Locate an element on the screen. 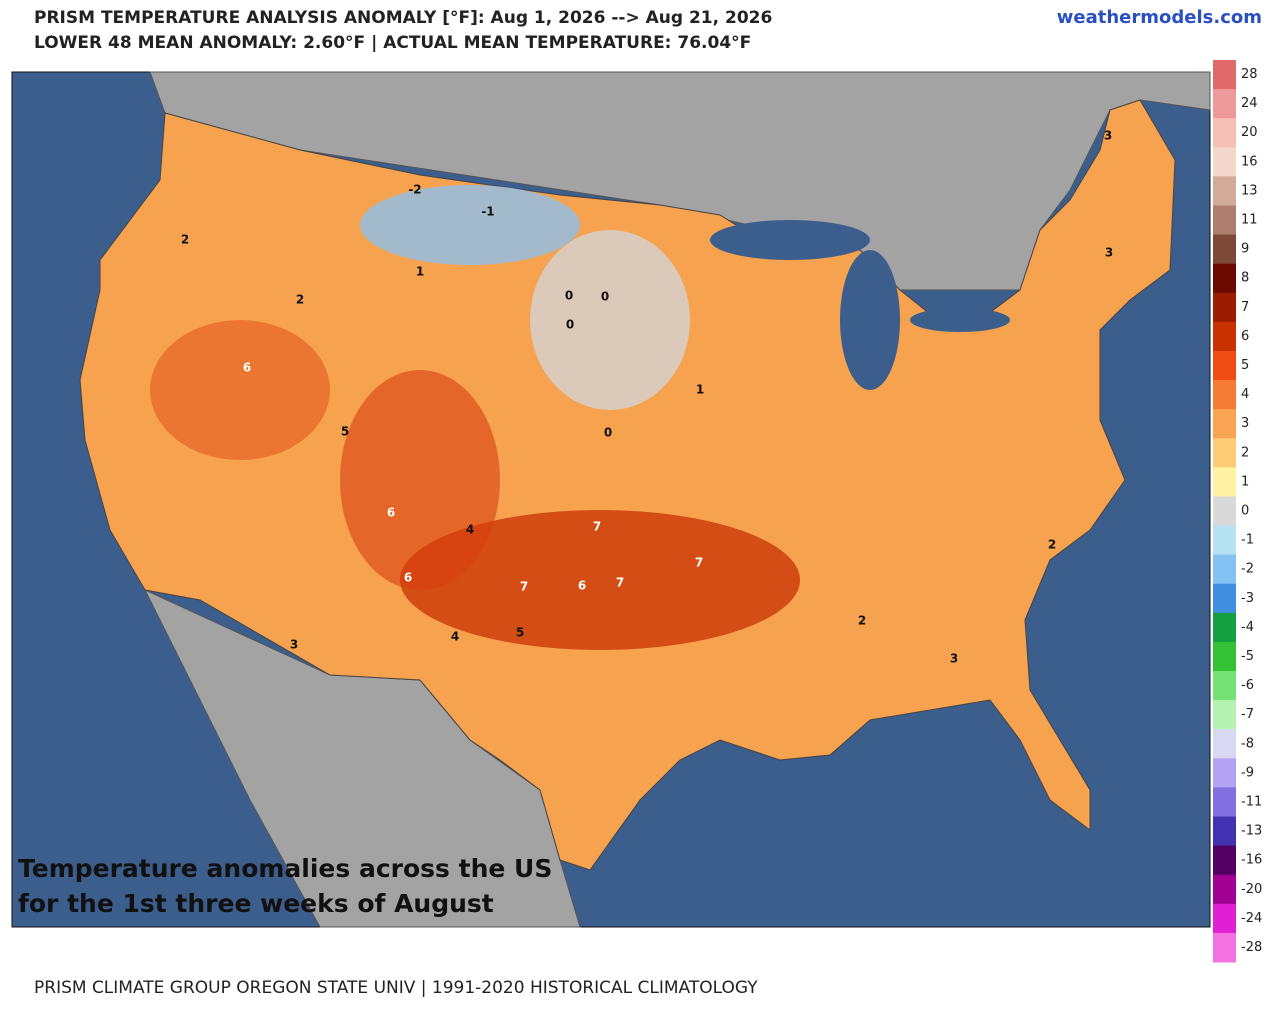  colorbar-label: 0 is located at coordinates (1245, 511).